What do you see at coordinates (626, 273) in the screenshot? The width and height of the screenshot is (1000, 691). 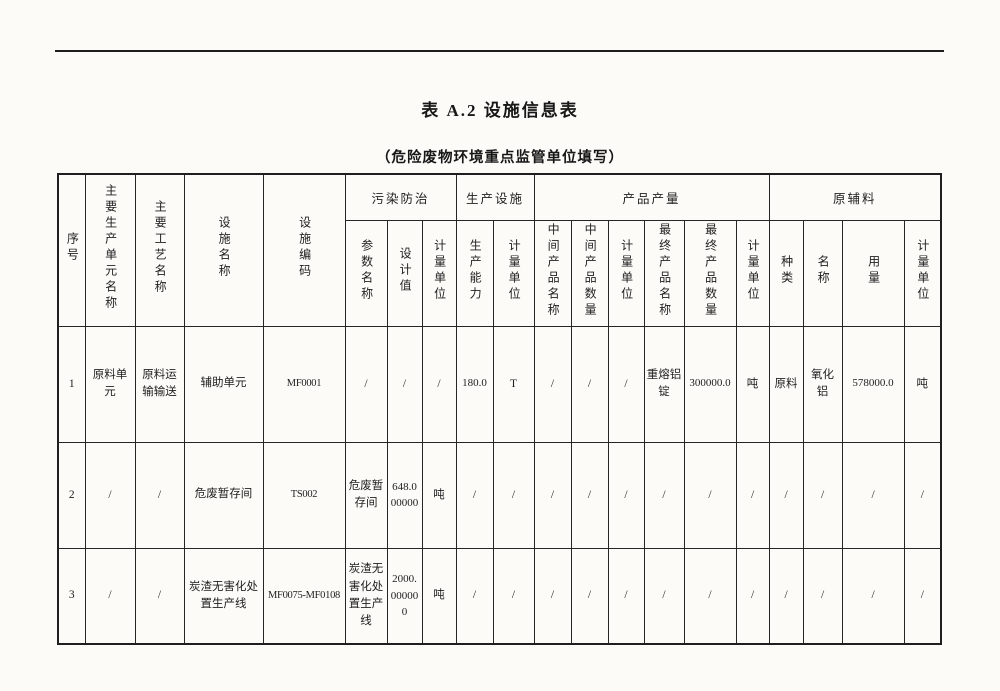 I see `subheader-unit-3: 计量单位` at bounding box center [626, 273].